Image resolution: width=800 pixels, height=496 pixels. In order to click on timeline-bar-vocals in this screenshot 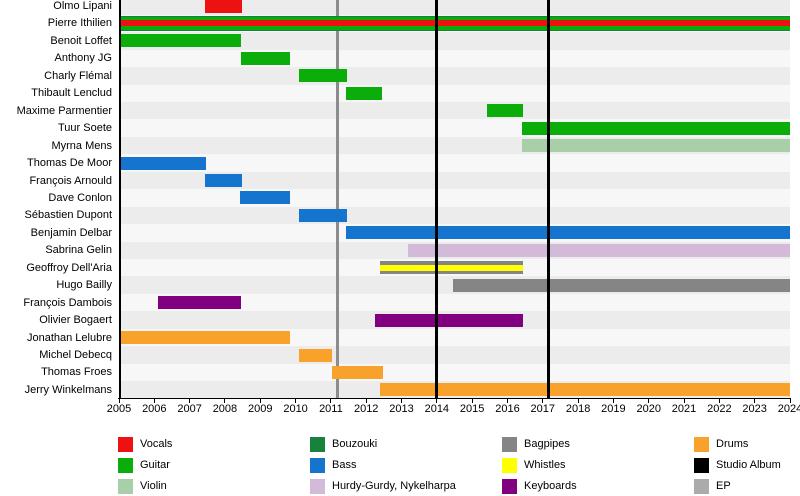, I will do `click(223, 6)`.